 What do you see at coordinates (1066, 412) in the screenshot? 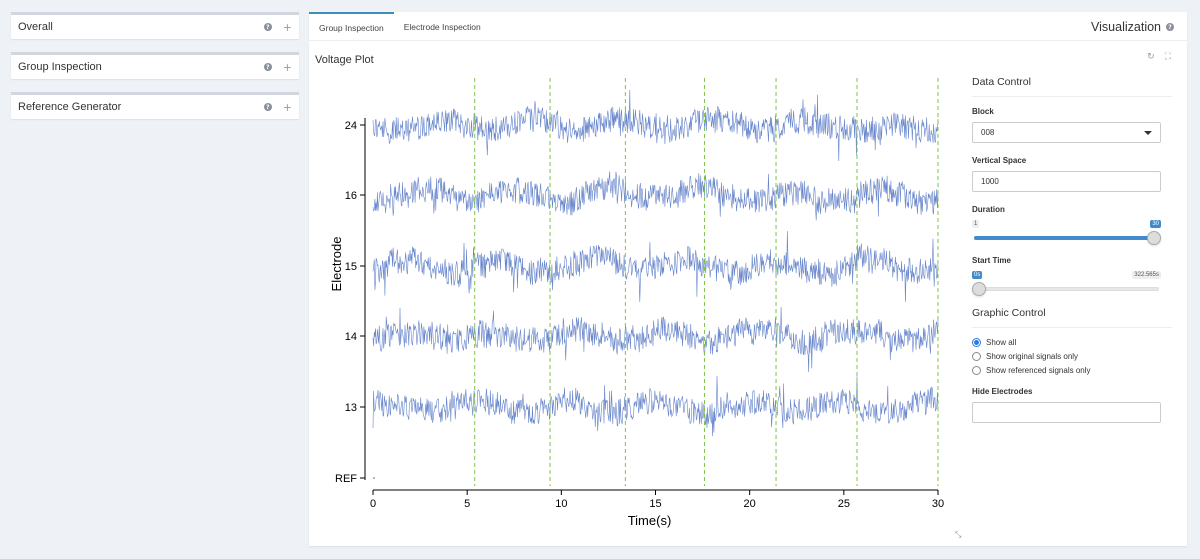
I see `hide-electrodes-input` at bounding box center [1066, 412].